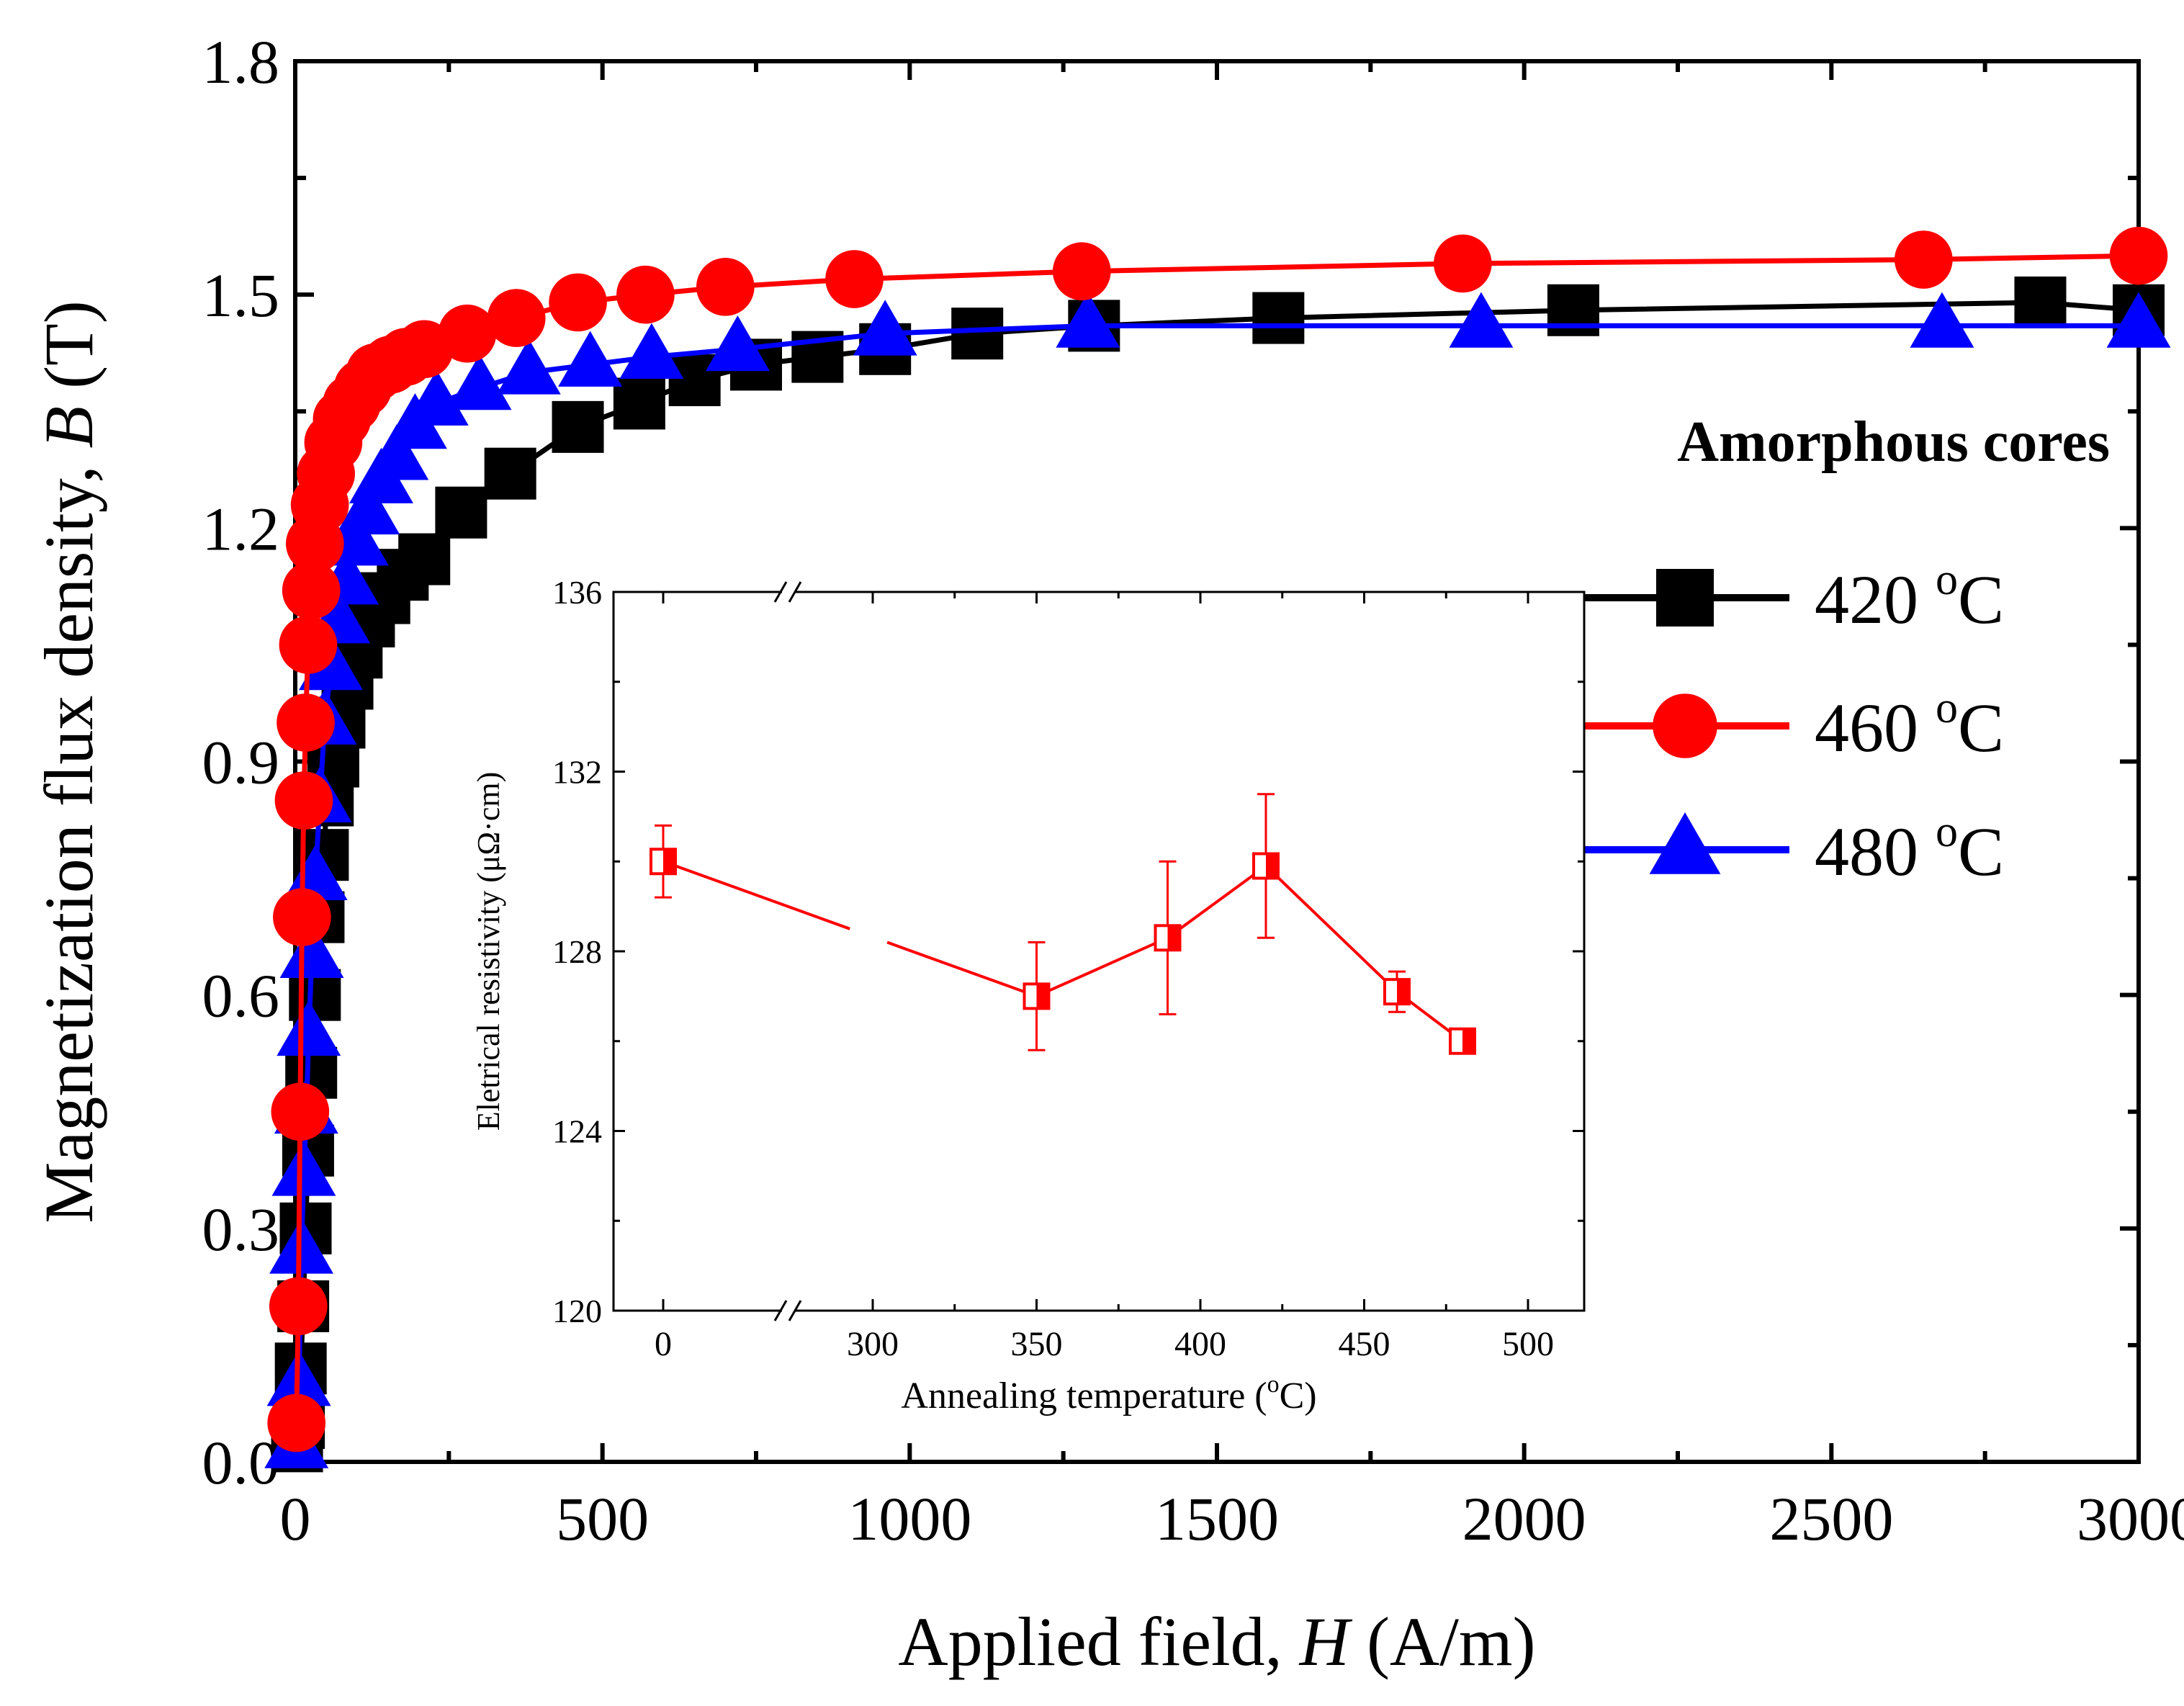 This screenshot has height=1706, width=2184. Describe the element at coordinates (241, 61) in the screenshot. I see `main-y-tick-label: 1.8` at that location.